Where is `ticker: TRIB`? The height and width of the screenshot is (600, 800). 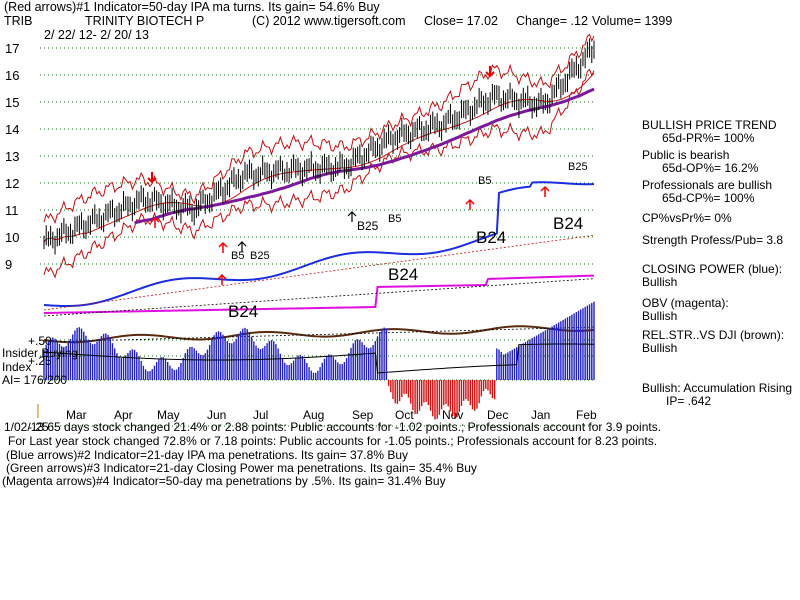
ticker: TRIB is located at coordinates (18, 21).